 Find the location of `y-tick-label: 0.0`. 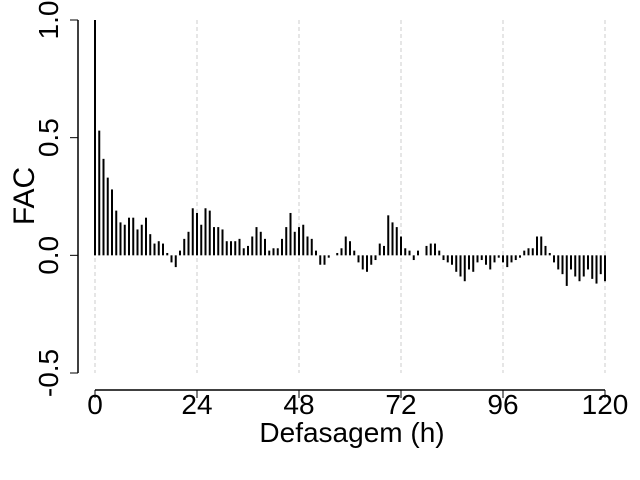

y-tick-label: 0.0 is located at coordinates (48, 255).